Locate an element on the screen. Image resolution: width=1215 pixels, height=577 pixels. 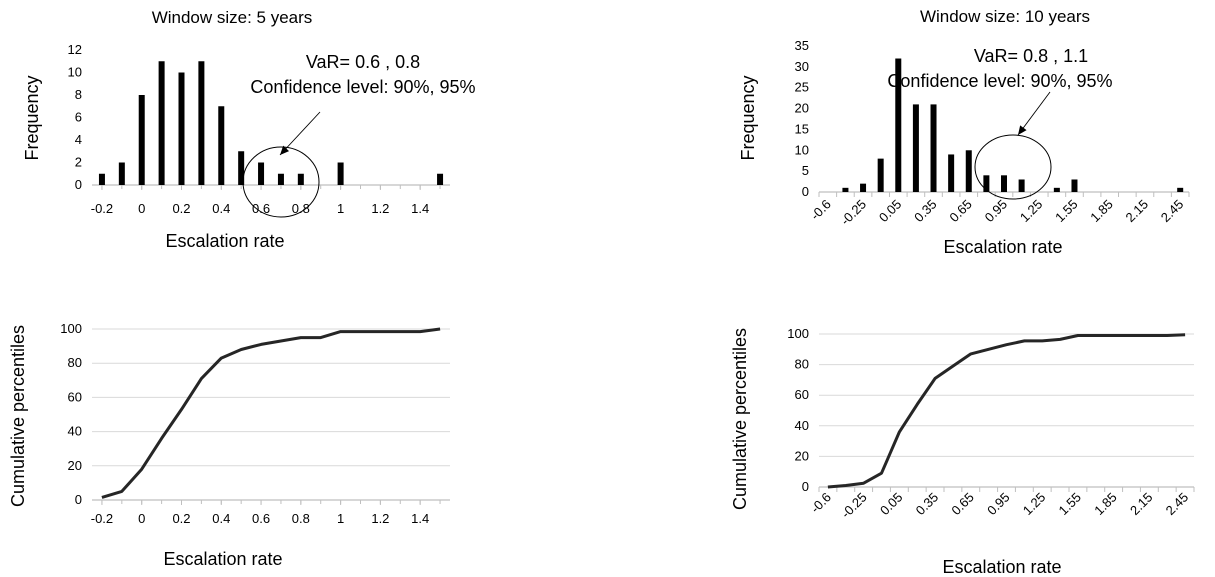
x-tick-label: 0.95 is located at coordinates (998, 504).